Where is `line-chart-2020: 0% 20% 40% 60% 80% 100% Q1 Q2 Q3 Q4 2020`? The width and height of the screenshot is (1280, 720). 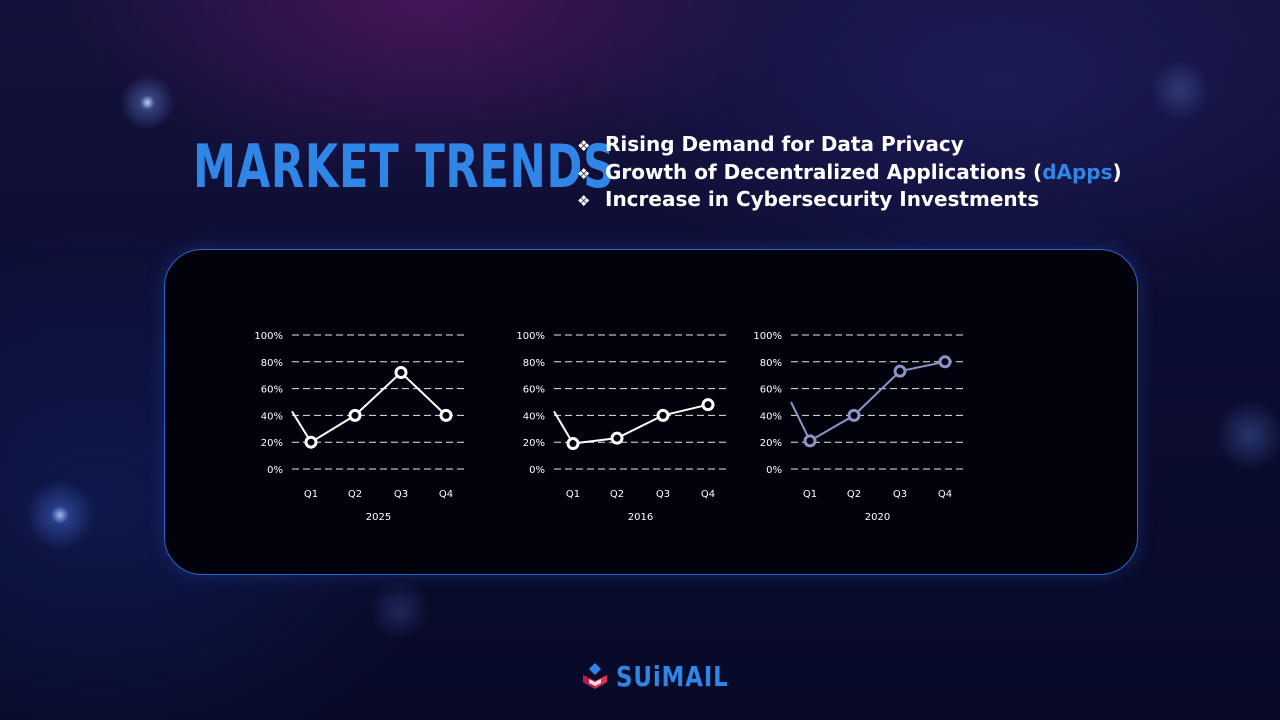
line-chart-2020: 0% 20% 40% 60% 80% 100% Q1 Q2 Q3 Q4 2020 is located at coordinates (864, 427).